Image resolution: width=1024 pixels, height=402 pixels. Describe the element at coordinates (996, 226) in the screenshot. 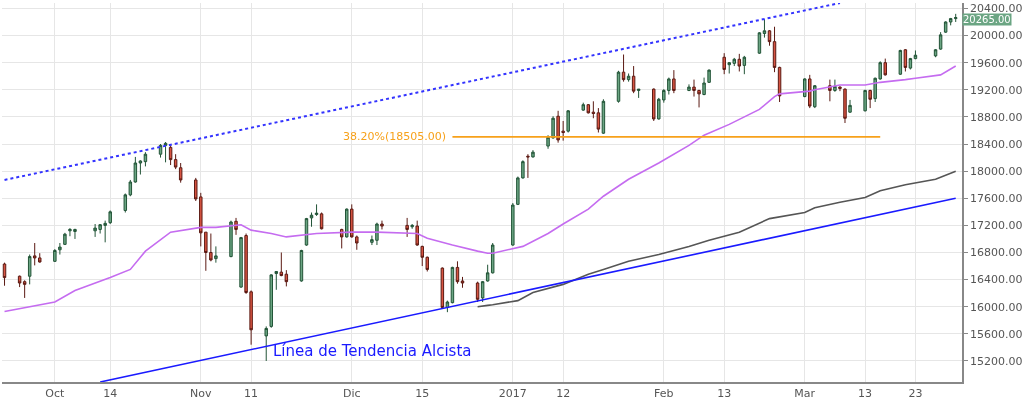

I see `y-tick-label: 17200.00` at that location.